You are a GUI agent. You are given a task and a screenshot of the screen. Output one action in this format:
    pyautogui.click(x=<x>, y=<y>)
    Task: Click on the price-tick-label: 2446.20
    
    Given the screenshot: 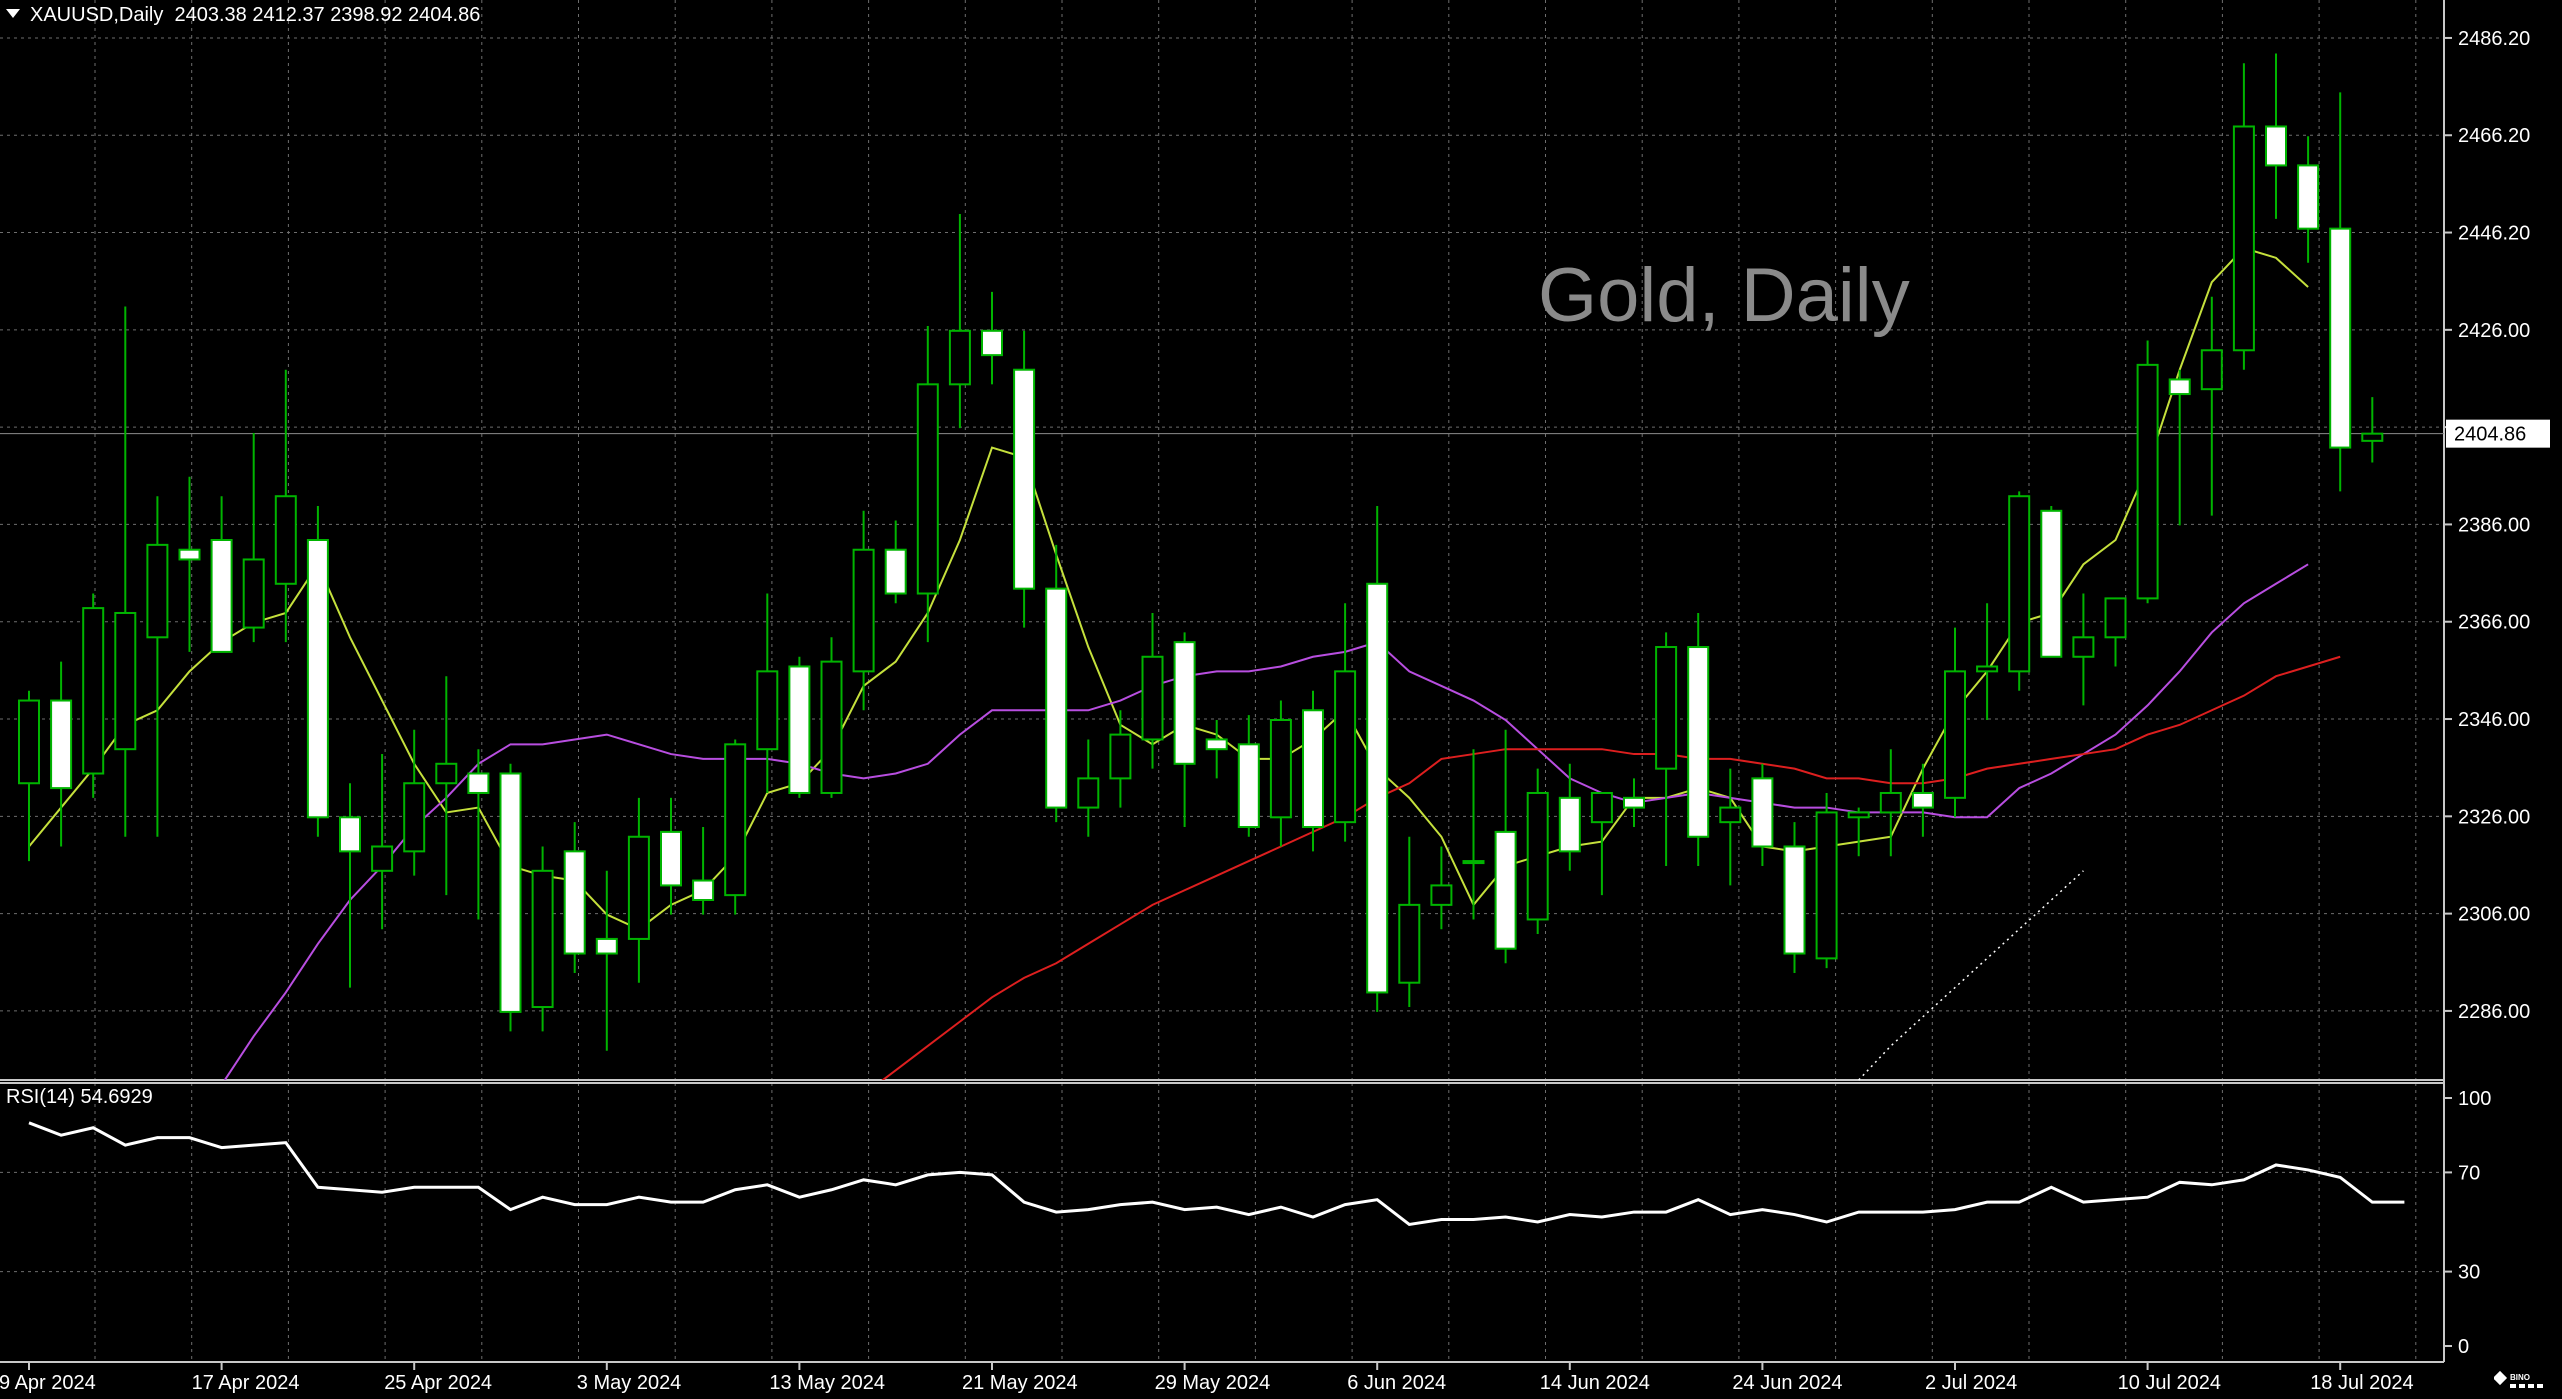 What is the action you would take?
    pyautogui.click(x=2494, y=234)
    